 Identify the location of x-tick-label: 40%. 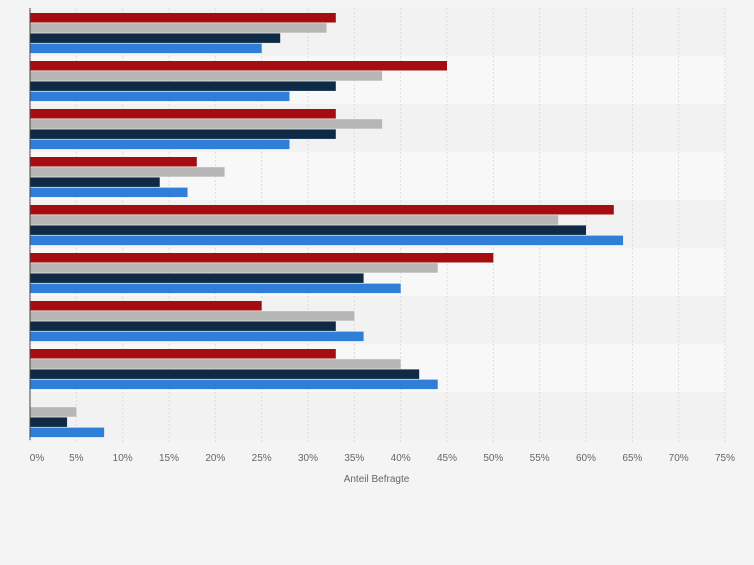
(401, 458).